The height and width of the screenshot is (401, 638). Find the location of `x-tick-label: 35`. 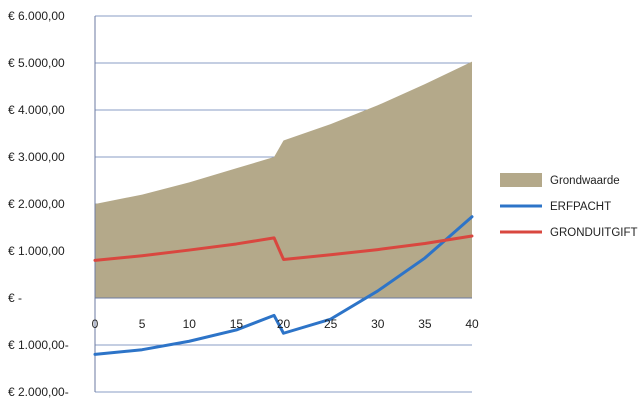

x-tick-label: 35 is located at coordinates (425, 324).